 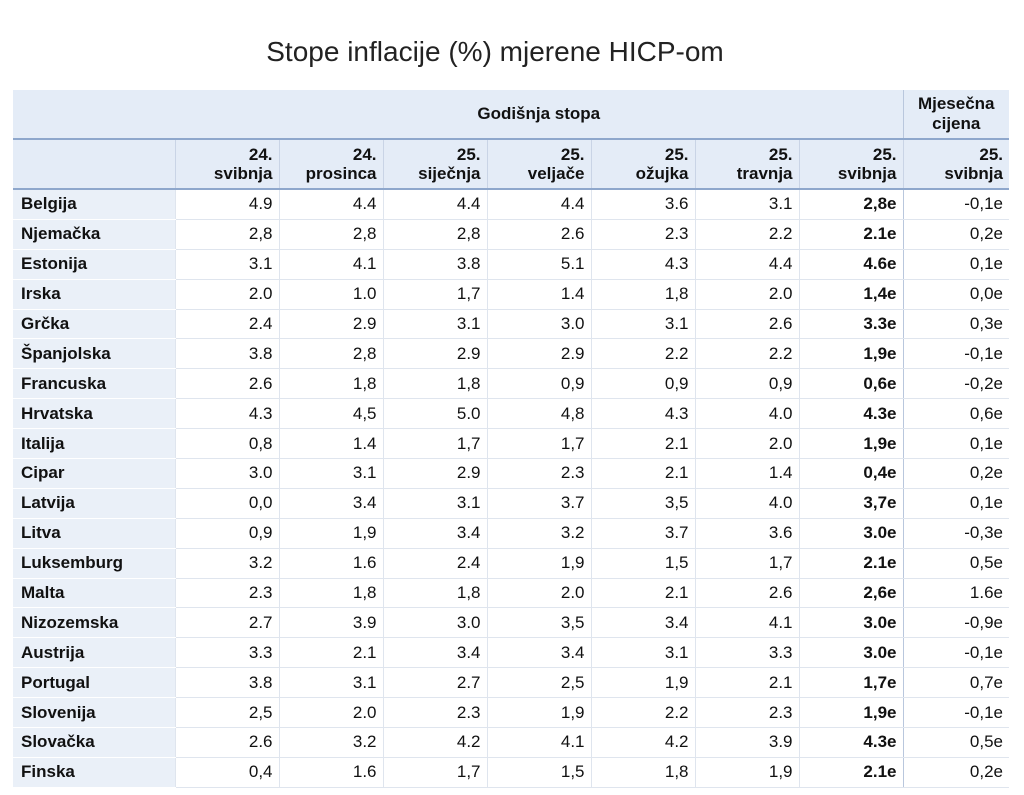 What do you see at coordinates (330, 623) in the screenshot?
I see `value-cell: 3.9` at bounding box center [330, 623].